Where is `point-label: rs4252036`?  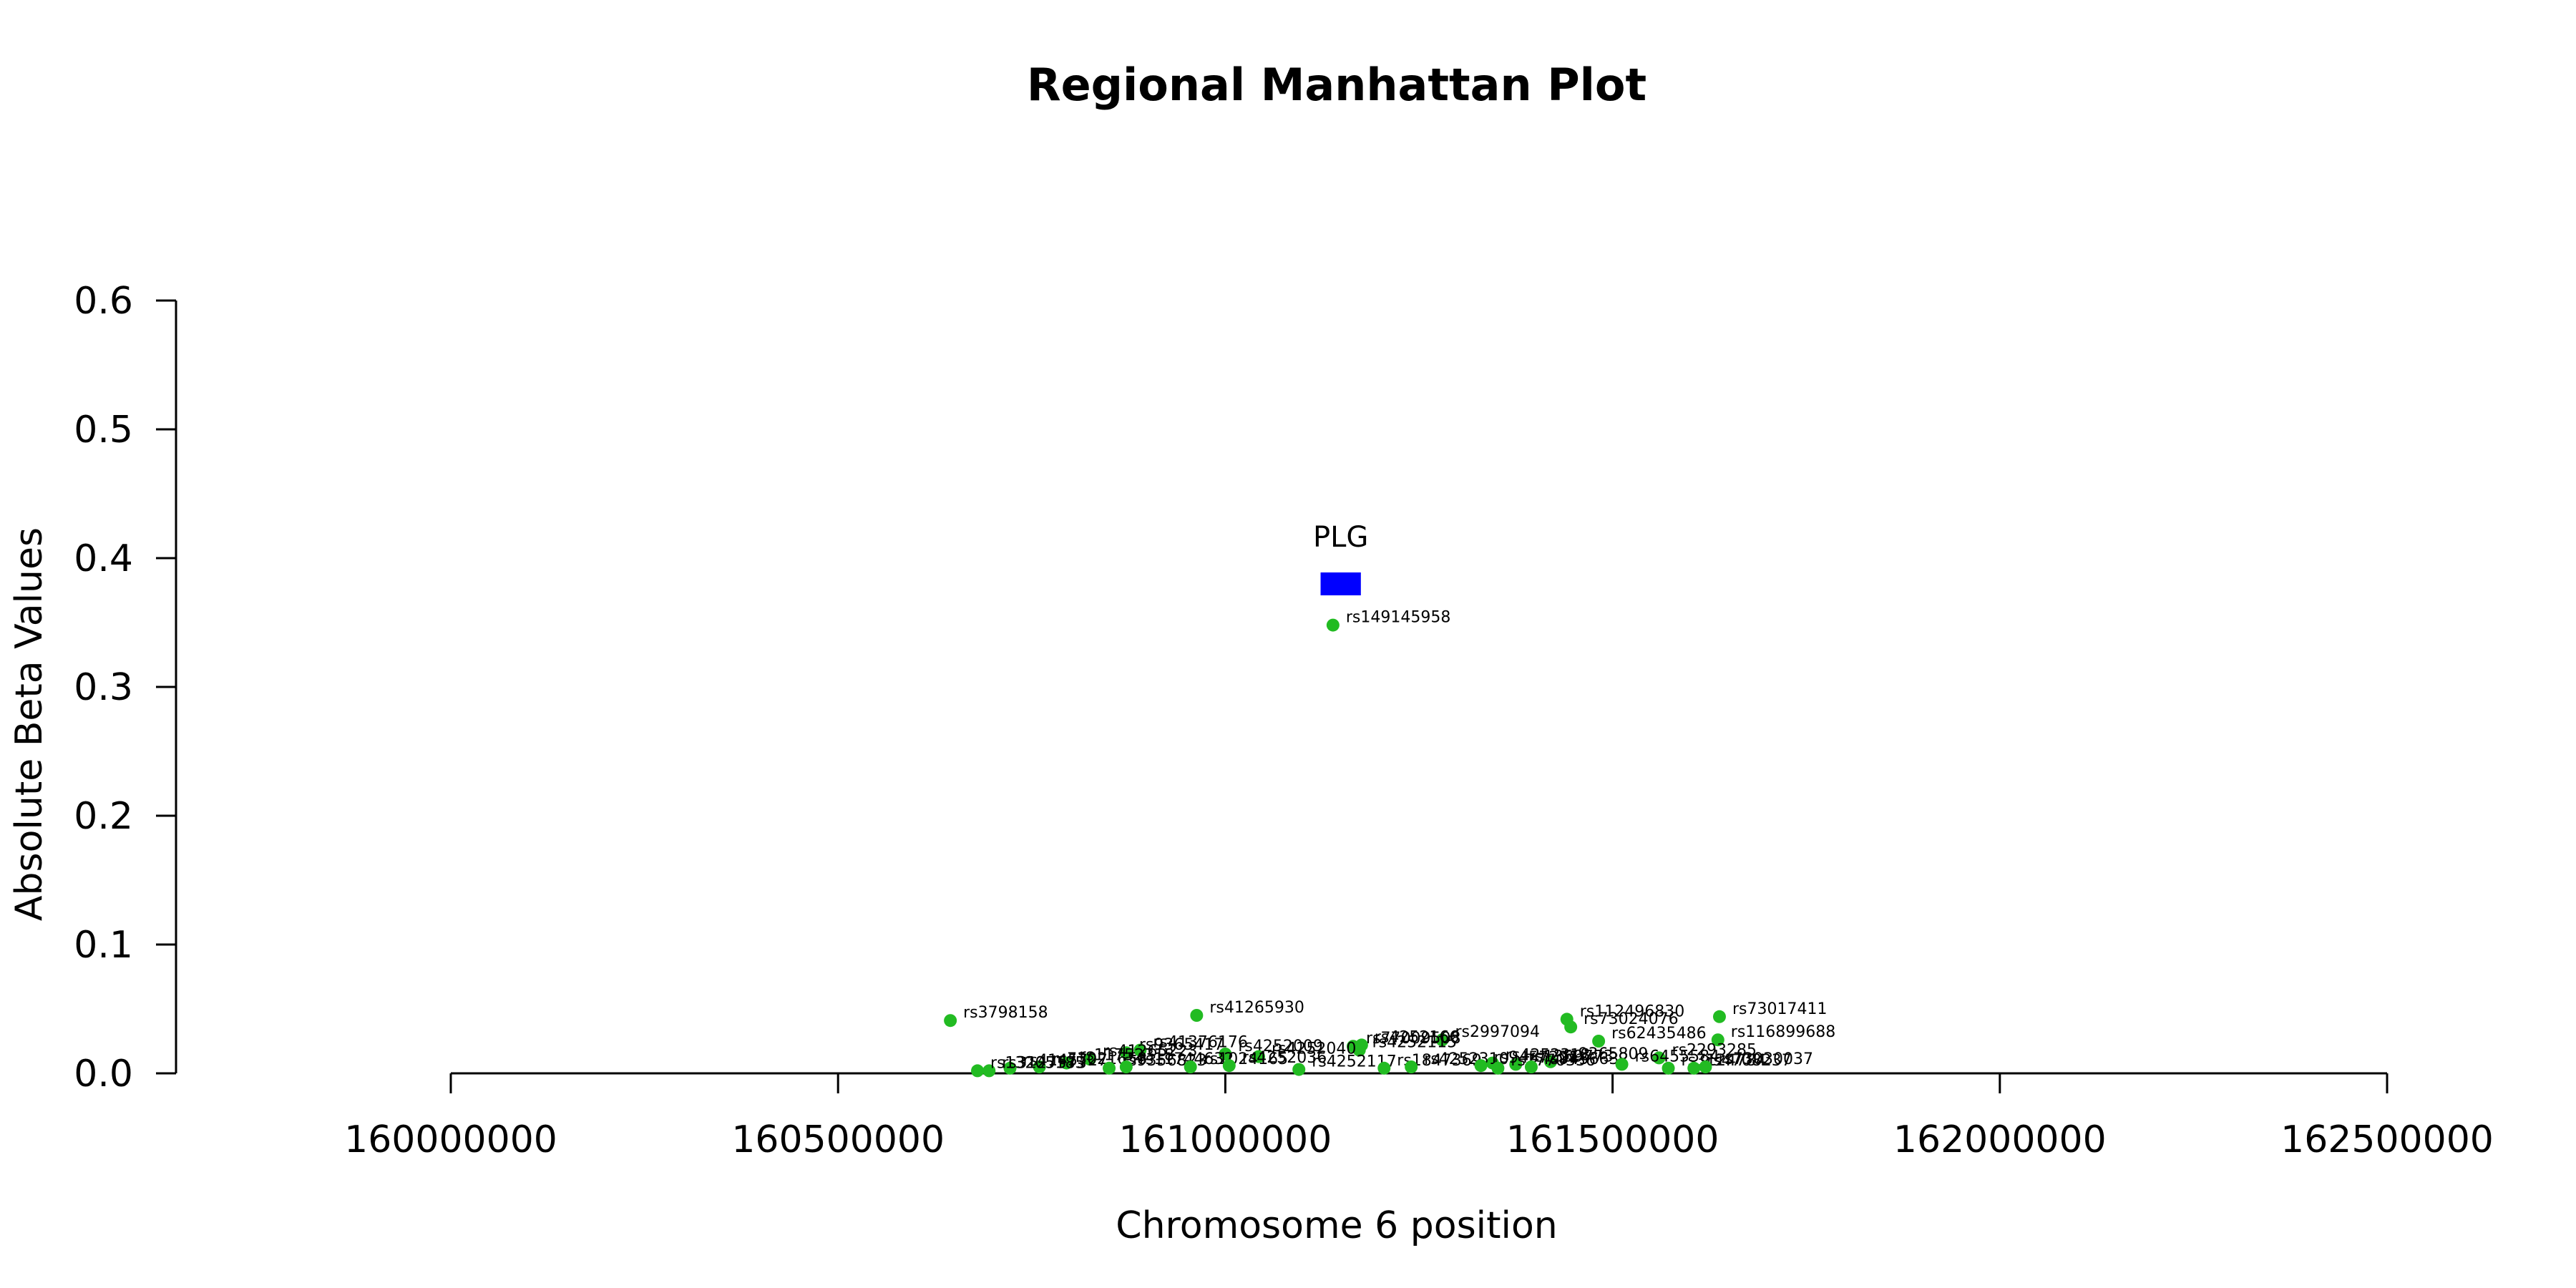 point-label: rs4252036 is located at coordinates (1284, 1058).